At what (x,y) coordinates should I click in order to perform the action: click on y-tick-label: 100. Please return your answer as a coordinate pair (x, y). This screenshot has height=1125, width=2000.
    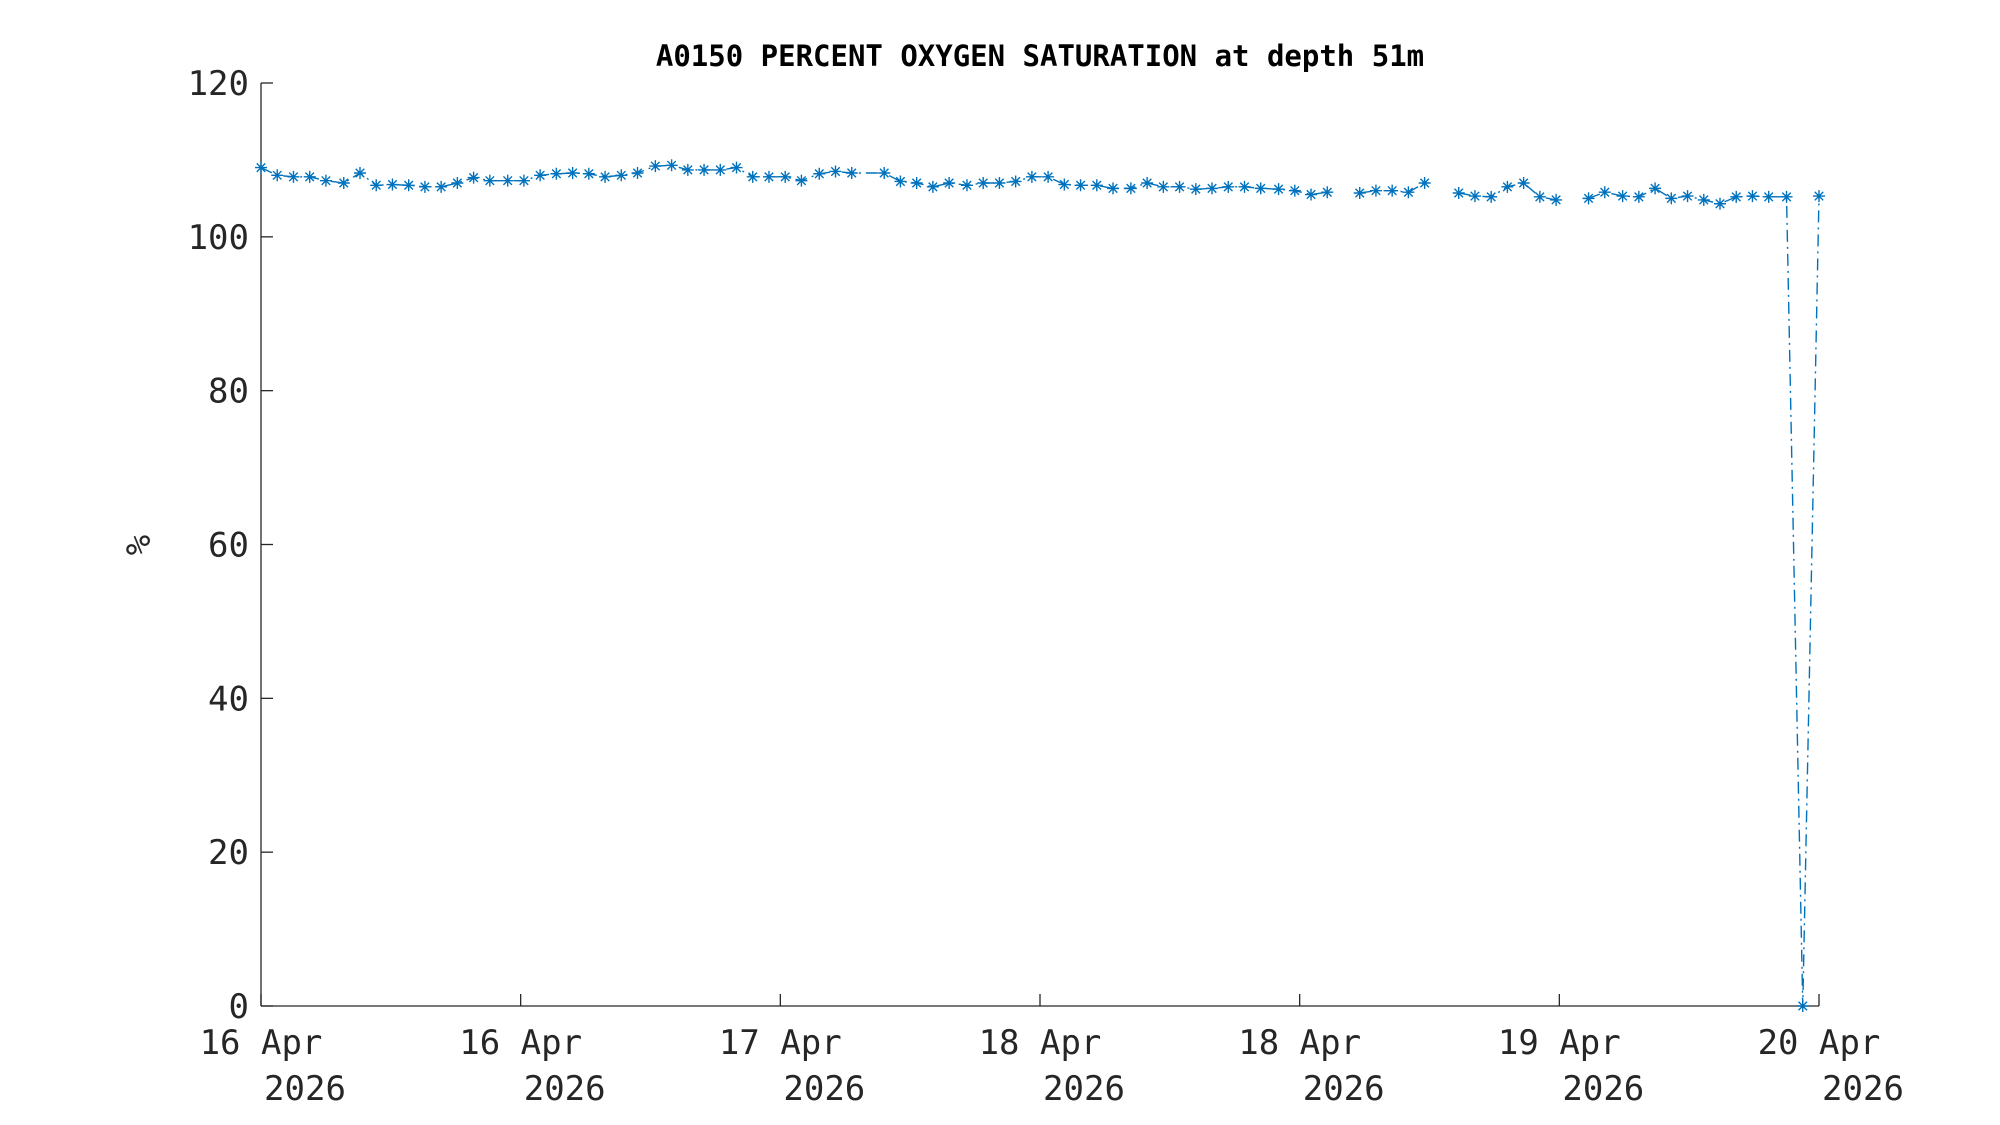
    Looking at the image, I should click on (218, 238).